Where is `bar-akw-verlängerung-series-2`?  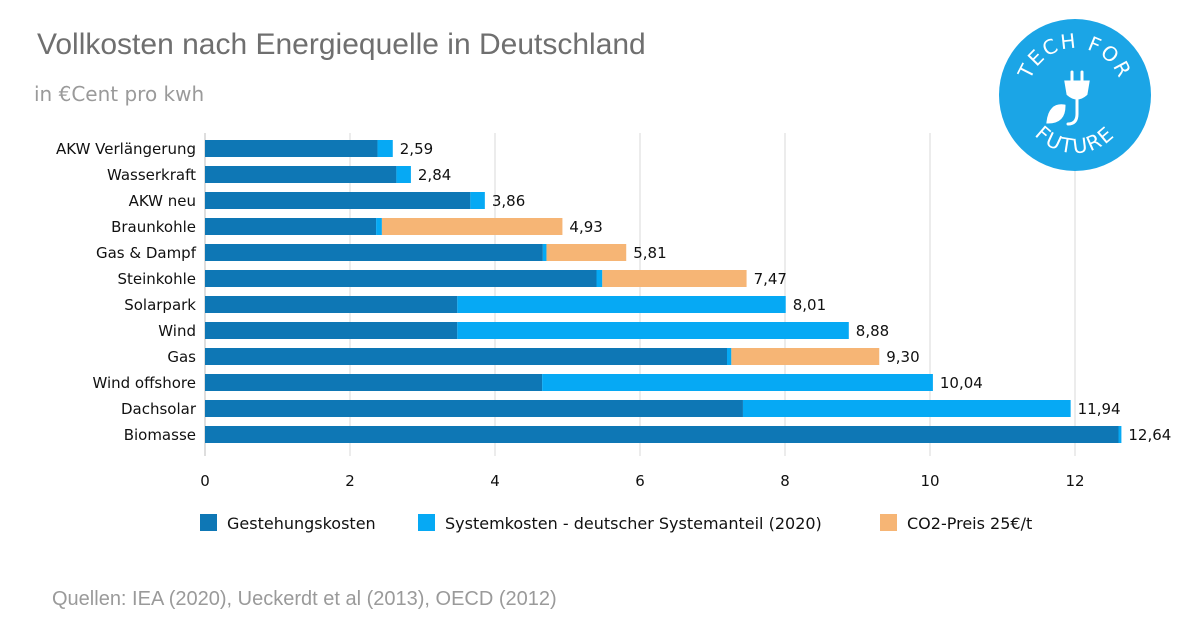
bar-akw-verlängerung-series-2 is located at coordinates (385, 148).